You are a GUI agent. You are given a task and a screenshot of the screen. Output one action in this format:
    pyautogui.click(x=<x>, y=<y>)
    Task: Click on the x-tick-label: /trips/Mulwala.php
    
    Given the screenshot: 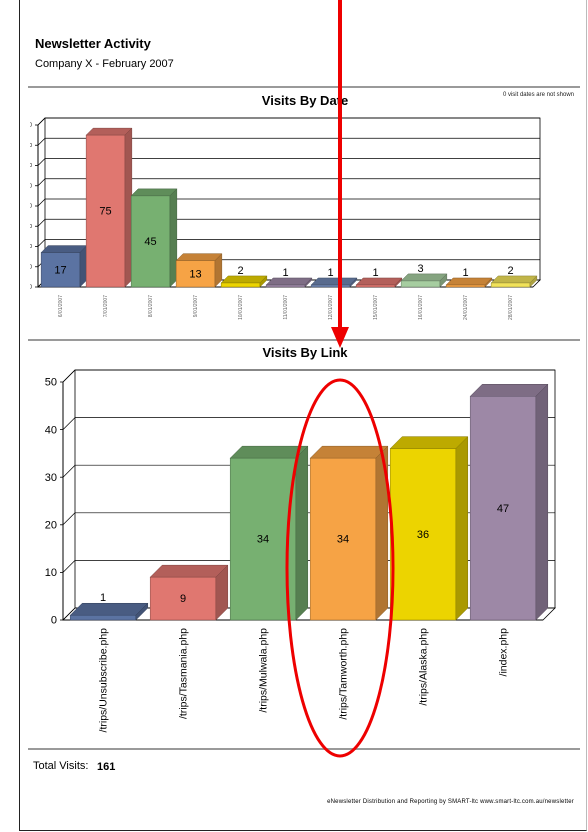 What is the action you would take?
    pyautogui.click(x=264, y=670)
    